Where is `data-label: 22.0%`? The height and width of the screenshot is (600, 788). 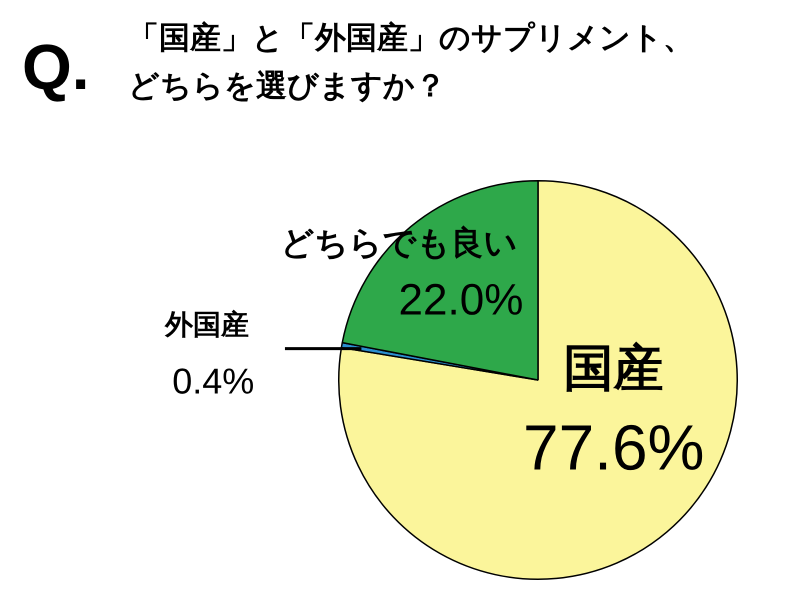
data-label: 22.0% is located at coordinates (461, 299).